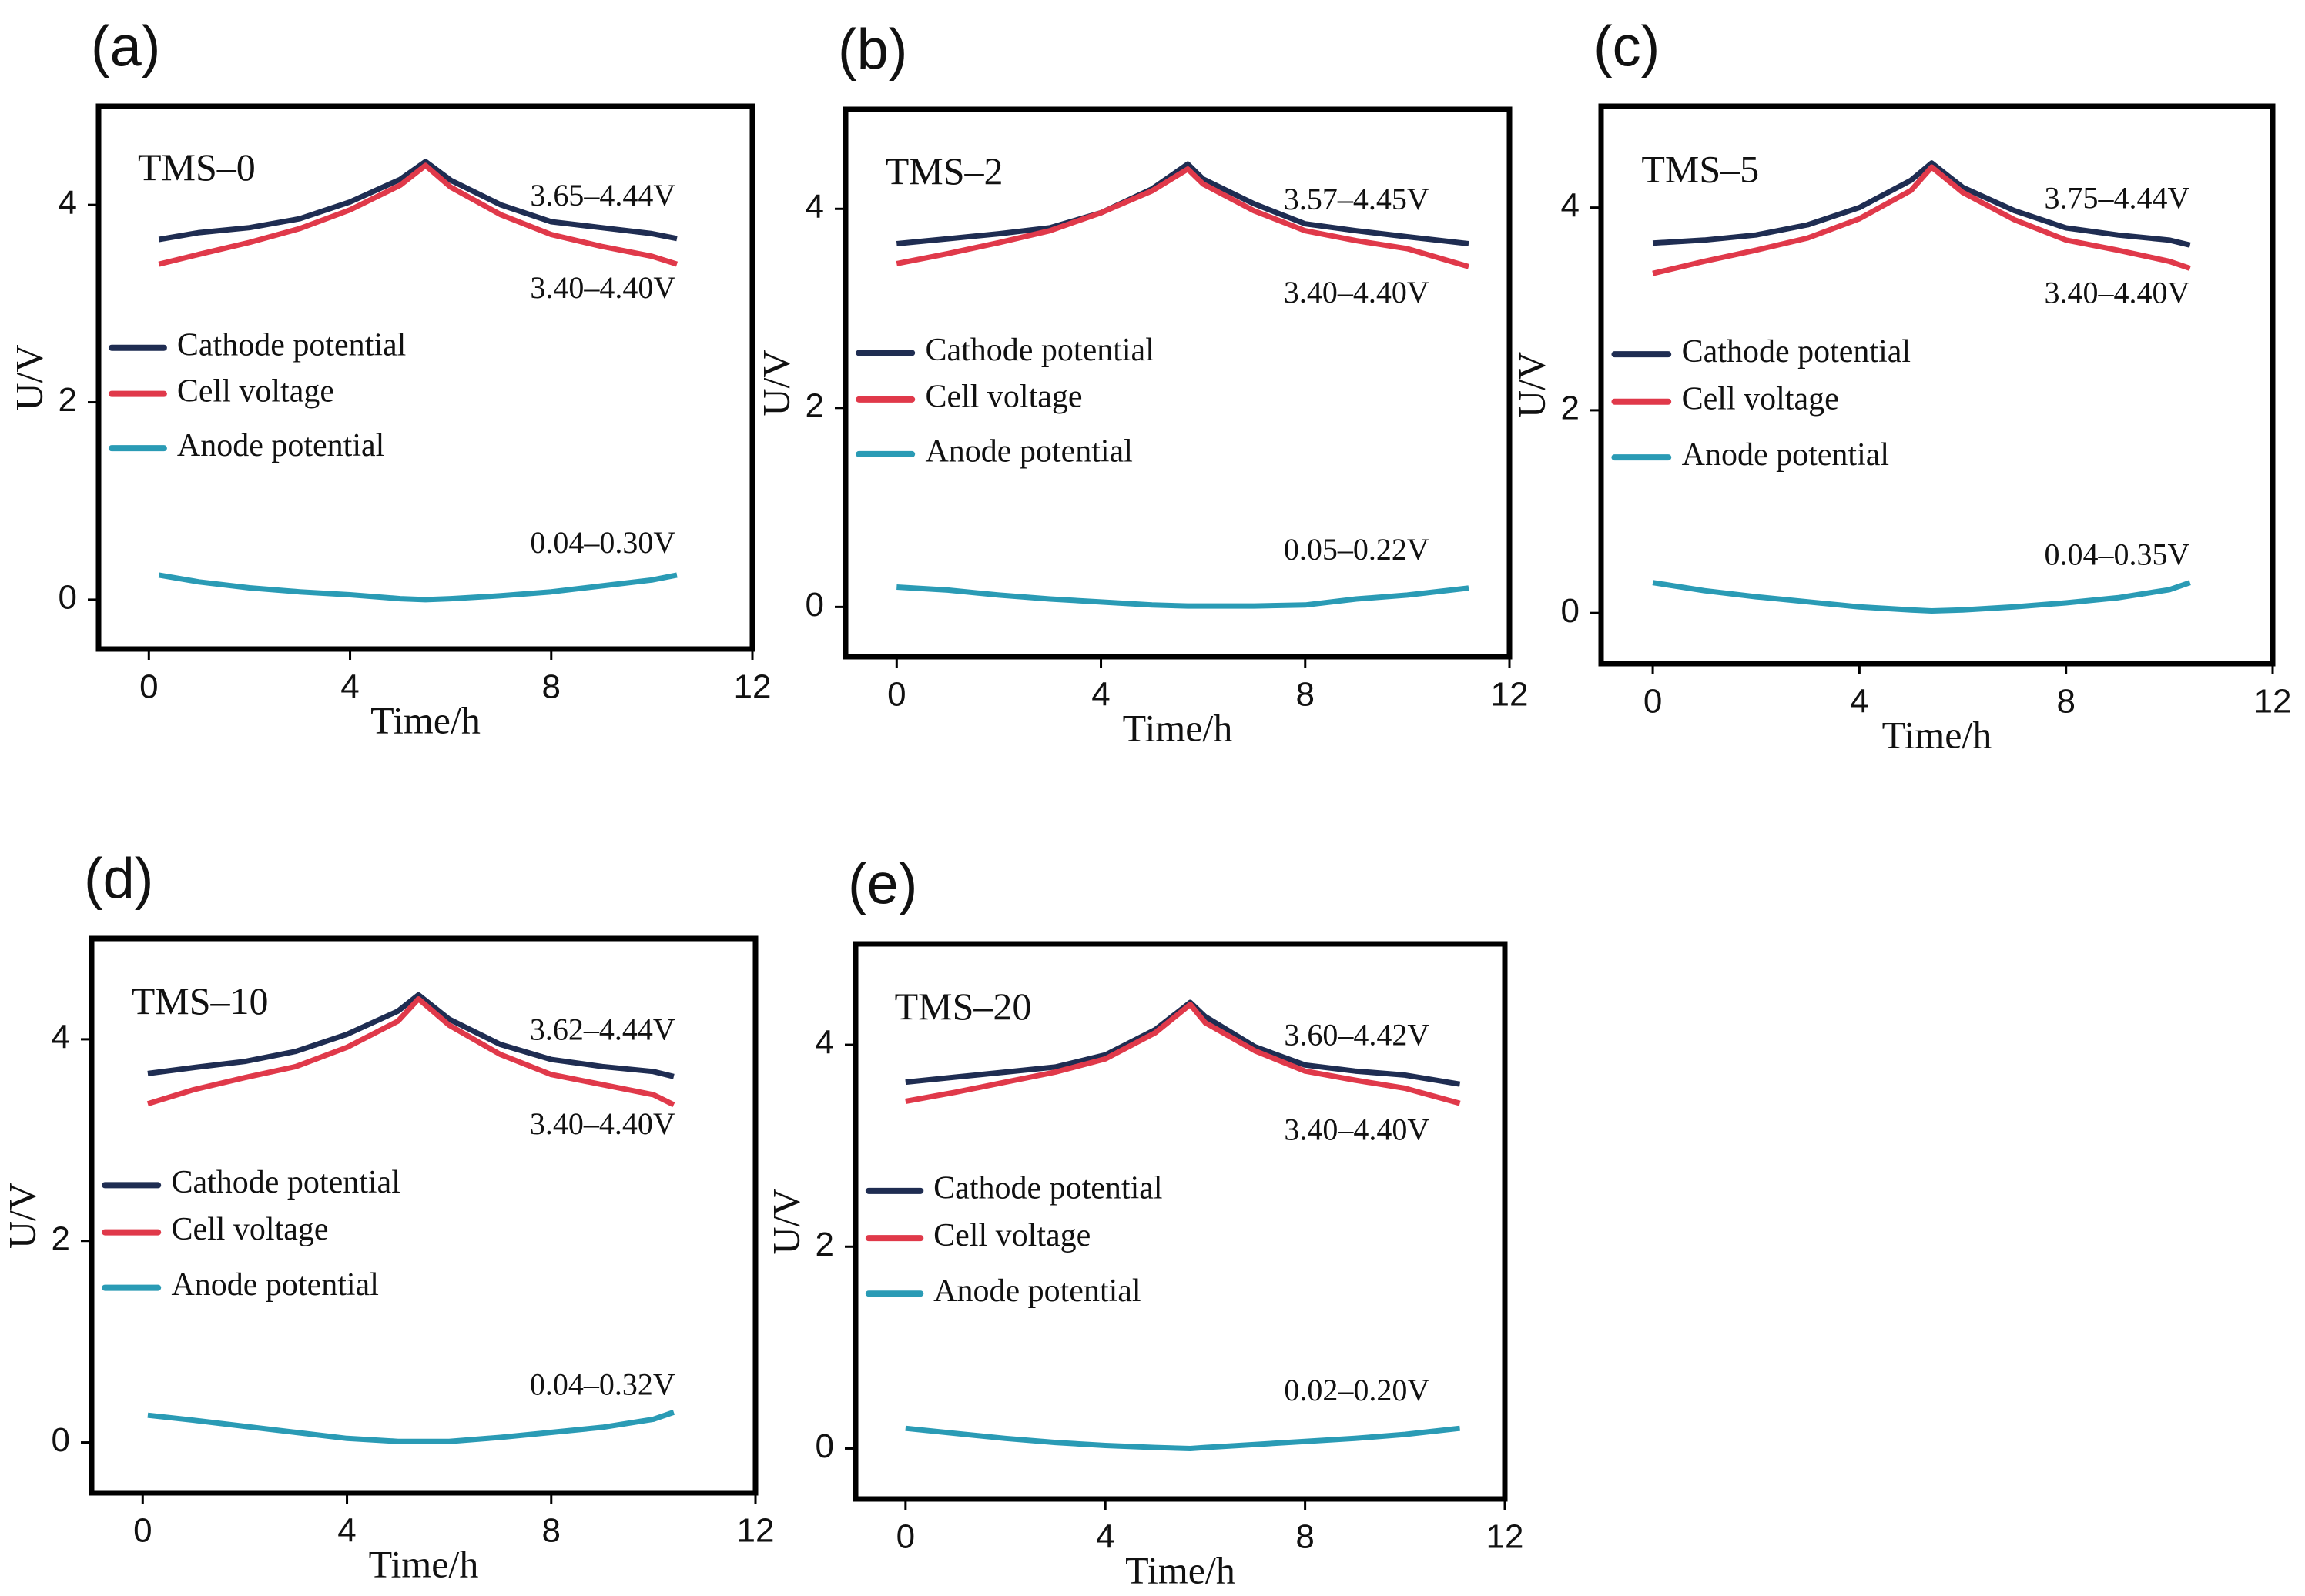  What do you see at coordinates (602, 195) in the screenshot?
I see `range-annotation: 3.65–4.44V` at bounding box center [602, 195].